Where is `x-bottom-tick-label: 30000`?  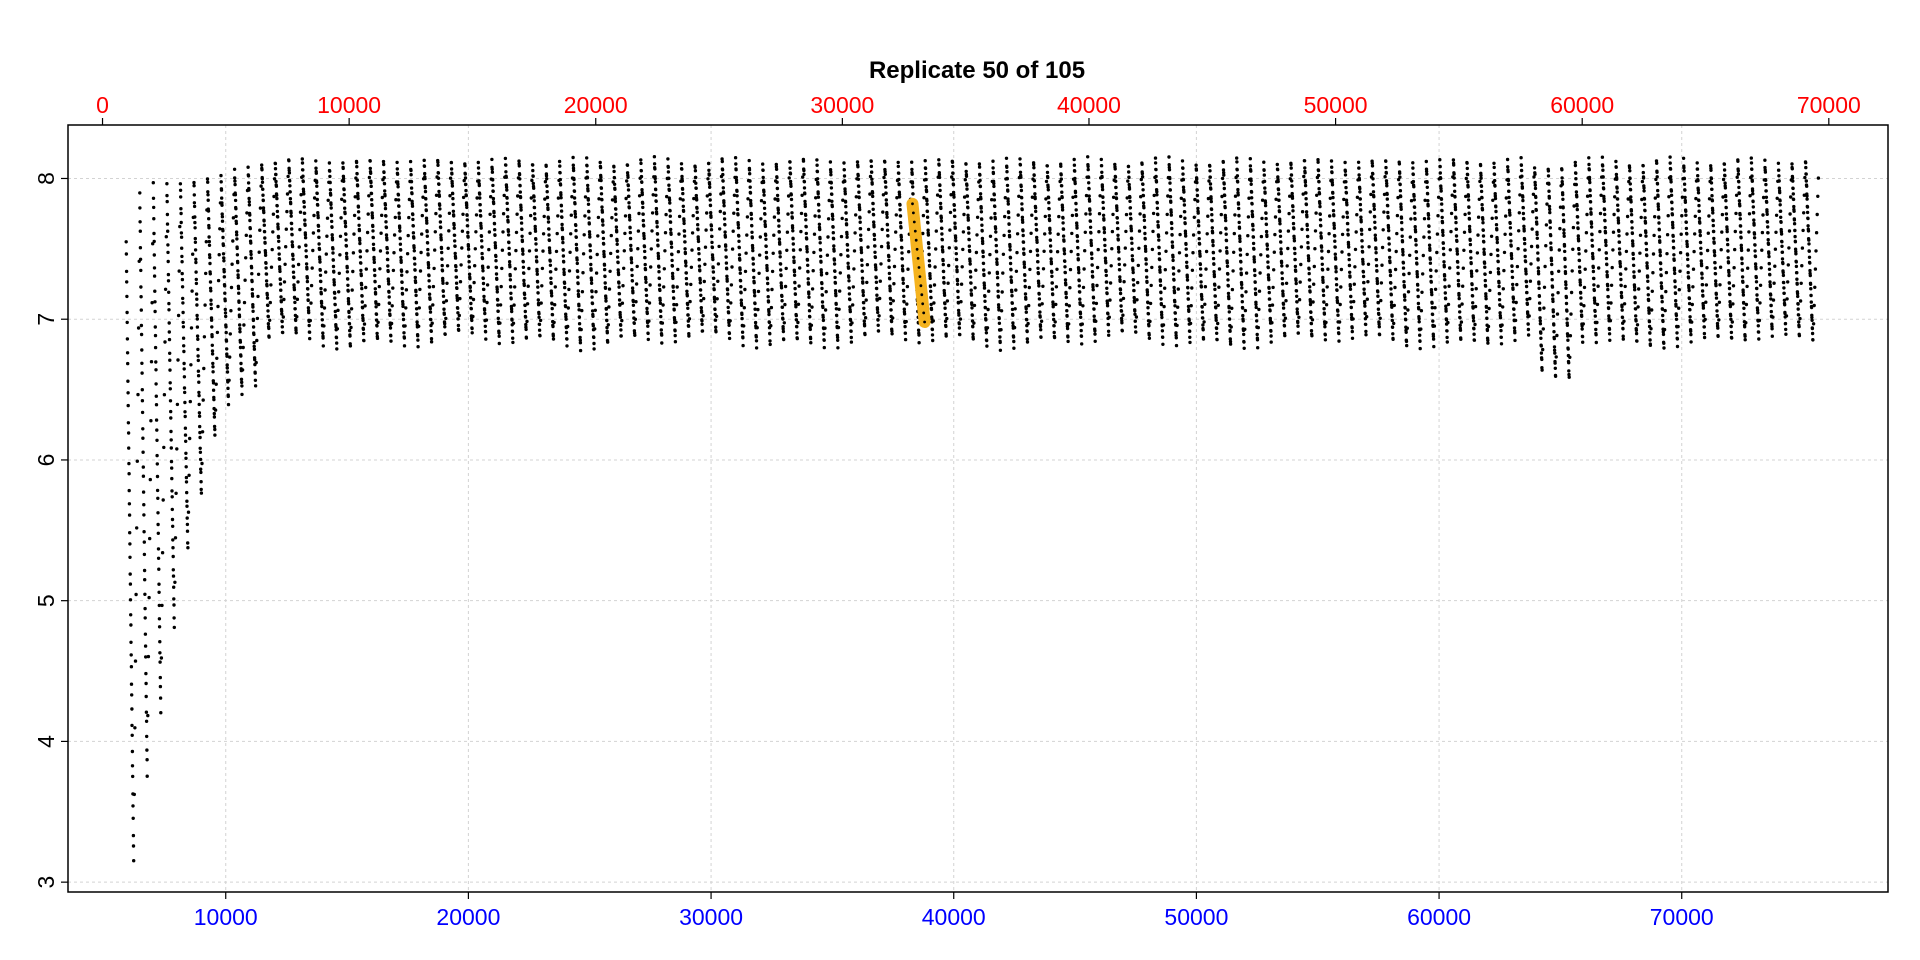 x-bottom-tick-label: 30000 is located at coordinates (711, 917).